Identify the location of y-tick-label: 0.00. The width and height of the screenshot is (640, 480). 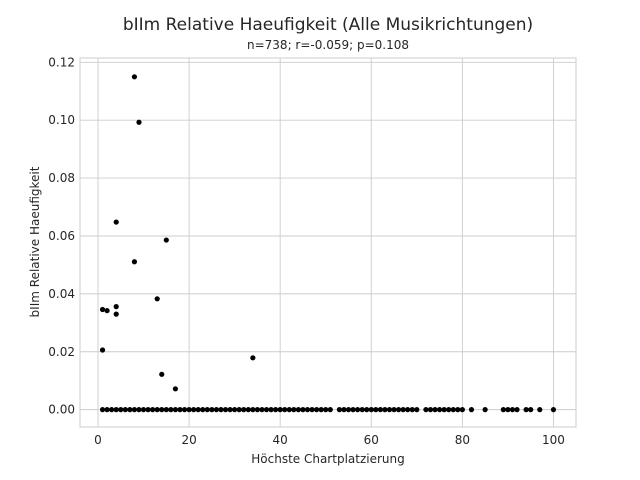
(61, 410).